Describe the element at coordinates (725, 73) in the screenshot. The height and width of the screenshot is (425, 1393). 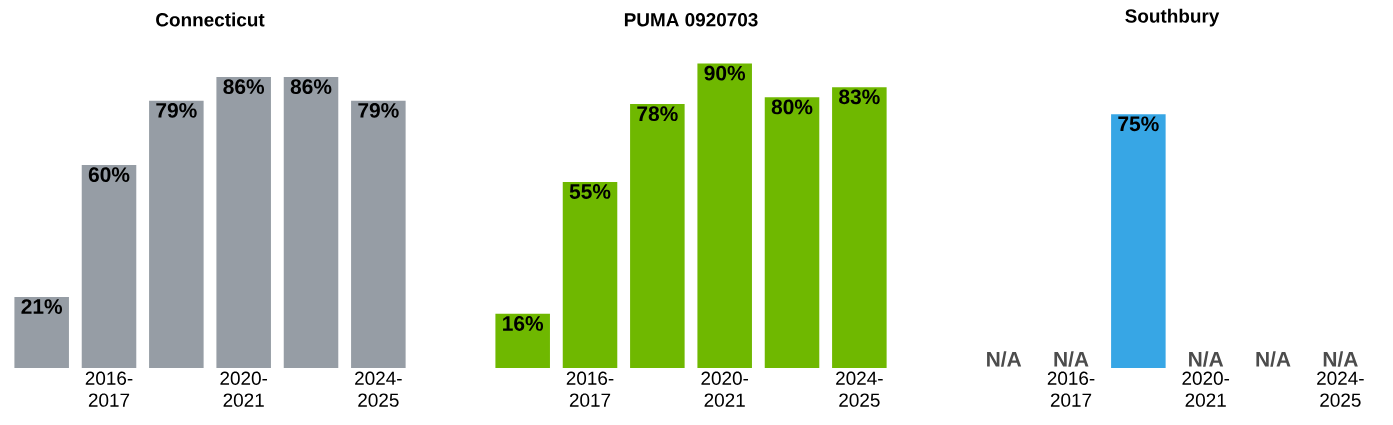
I see `data-label: 90%` at that location.